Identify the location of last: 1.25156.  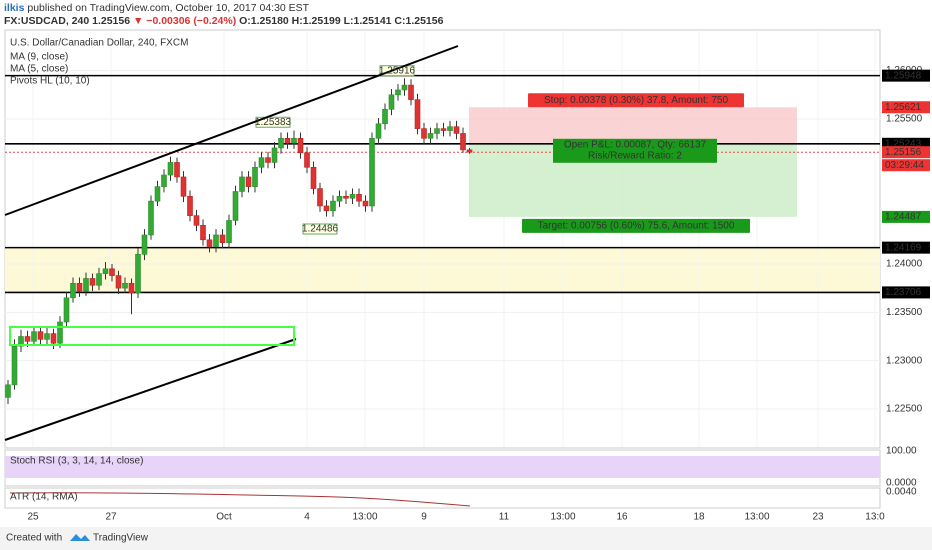
(111, 21).